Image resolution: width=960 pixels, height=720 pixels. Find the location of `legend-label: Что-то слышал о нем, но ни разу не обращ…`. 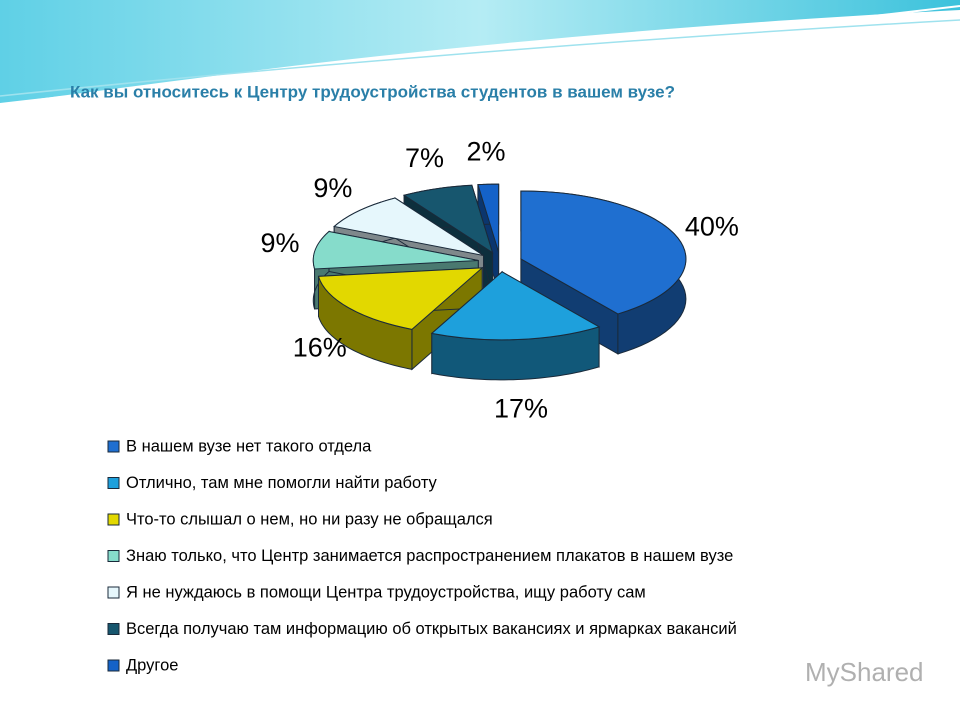

legend-label: Что-то слышал о нем, но ни разу не обращ… is located at coordinates (309, 519).